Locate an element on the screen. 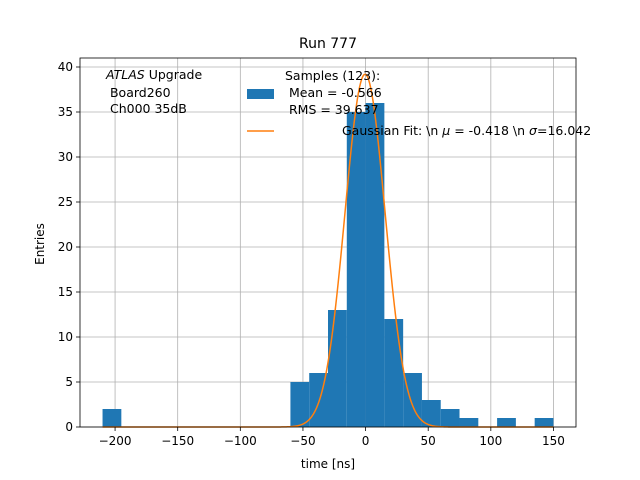 The image size is (640, 480). legend-fit-part-3: =16.042 is located at coordinates (564, 130).